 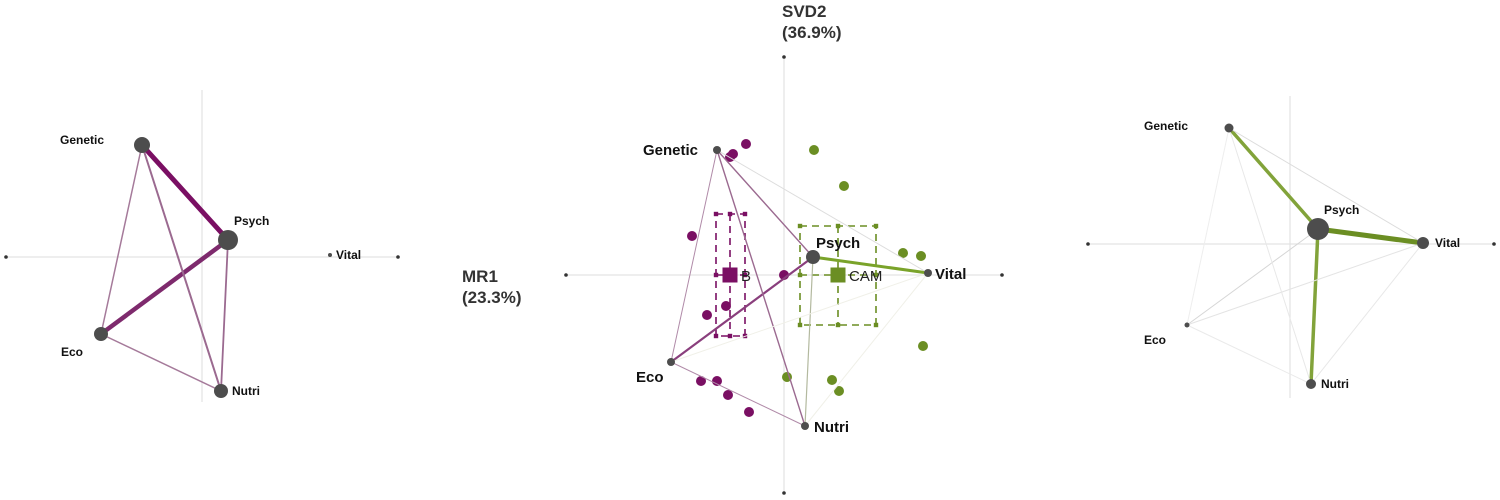 I want to click on edge-eco-vital, so click(x=1305, y=284).